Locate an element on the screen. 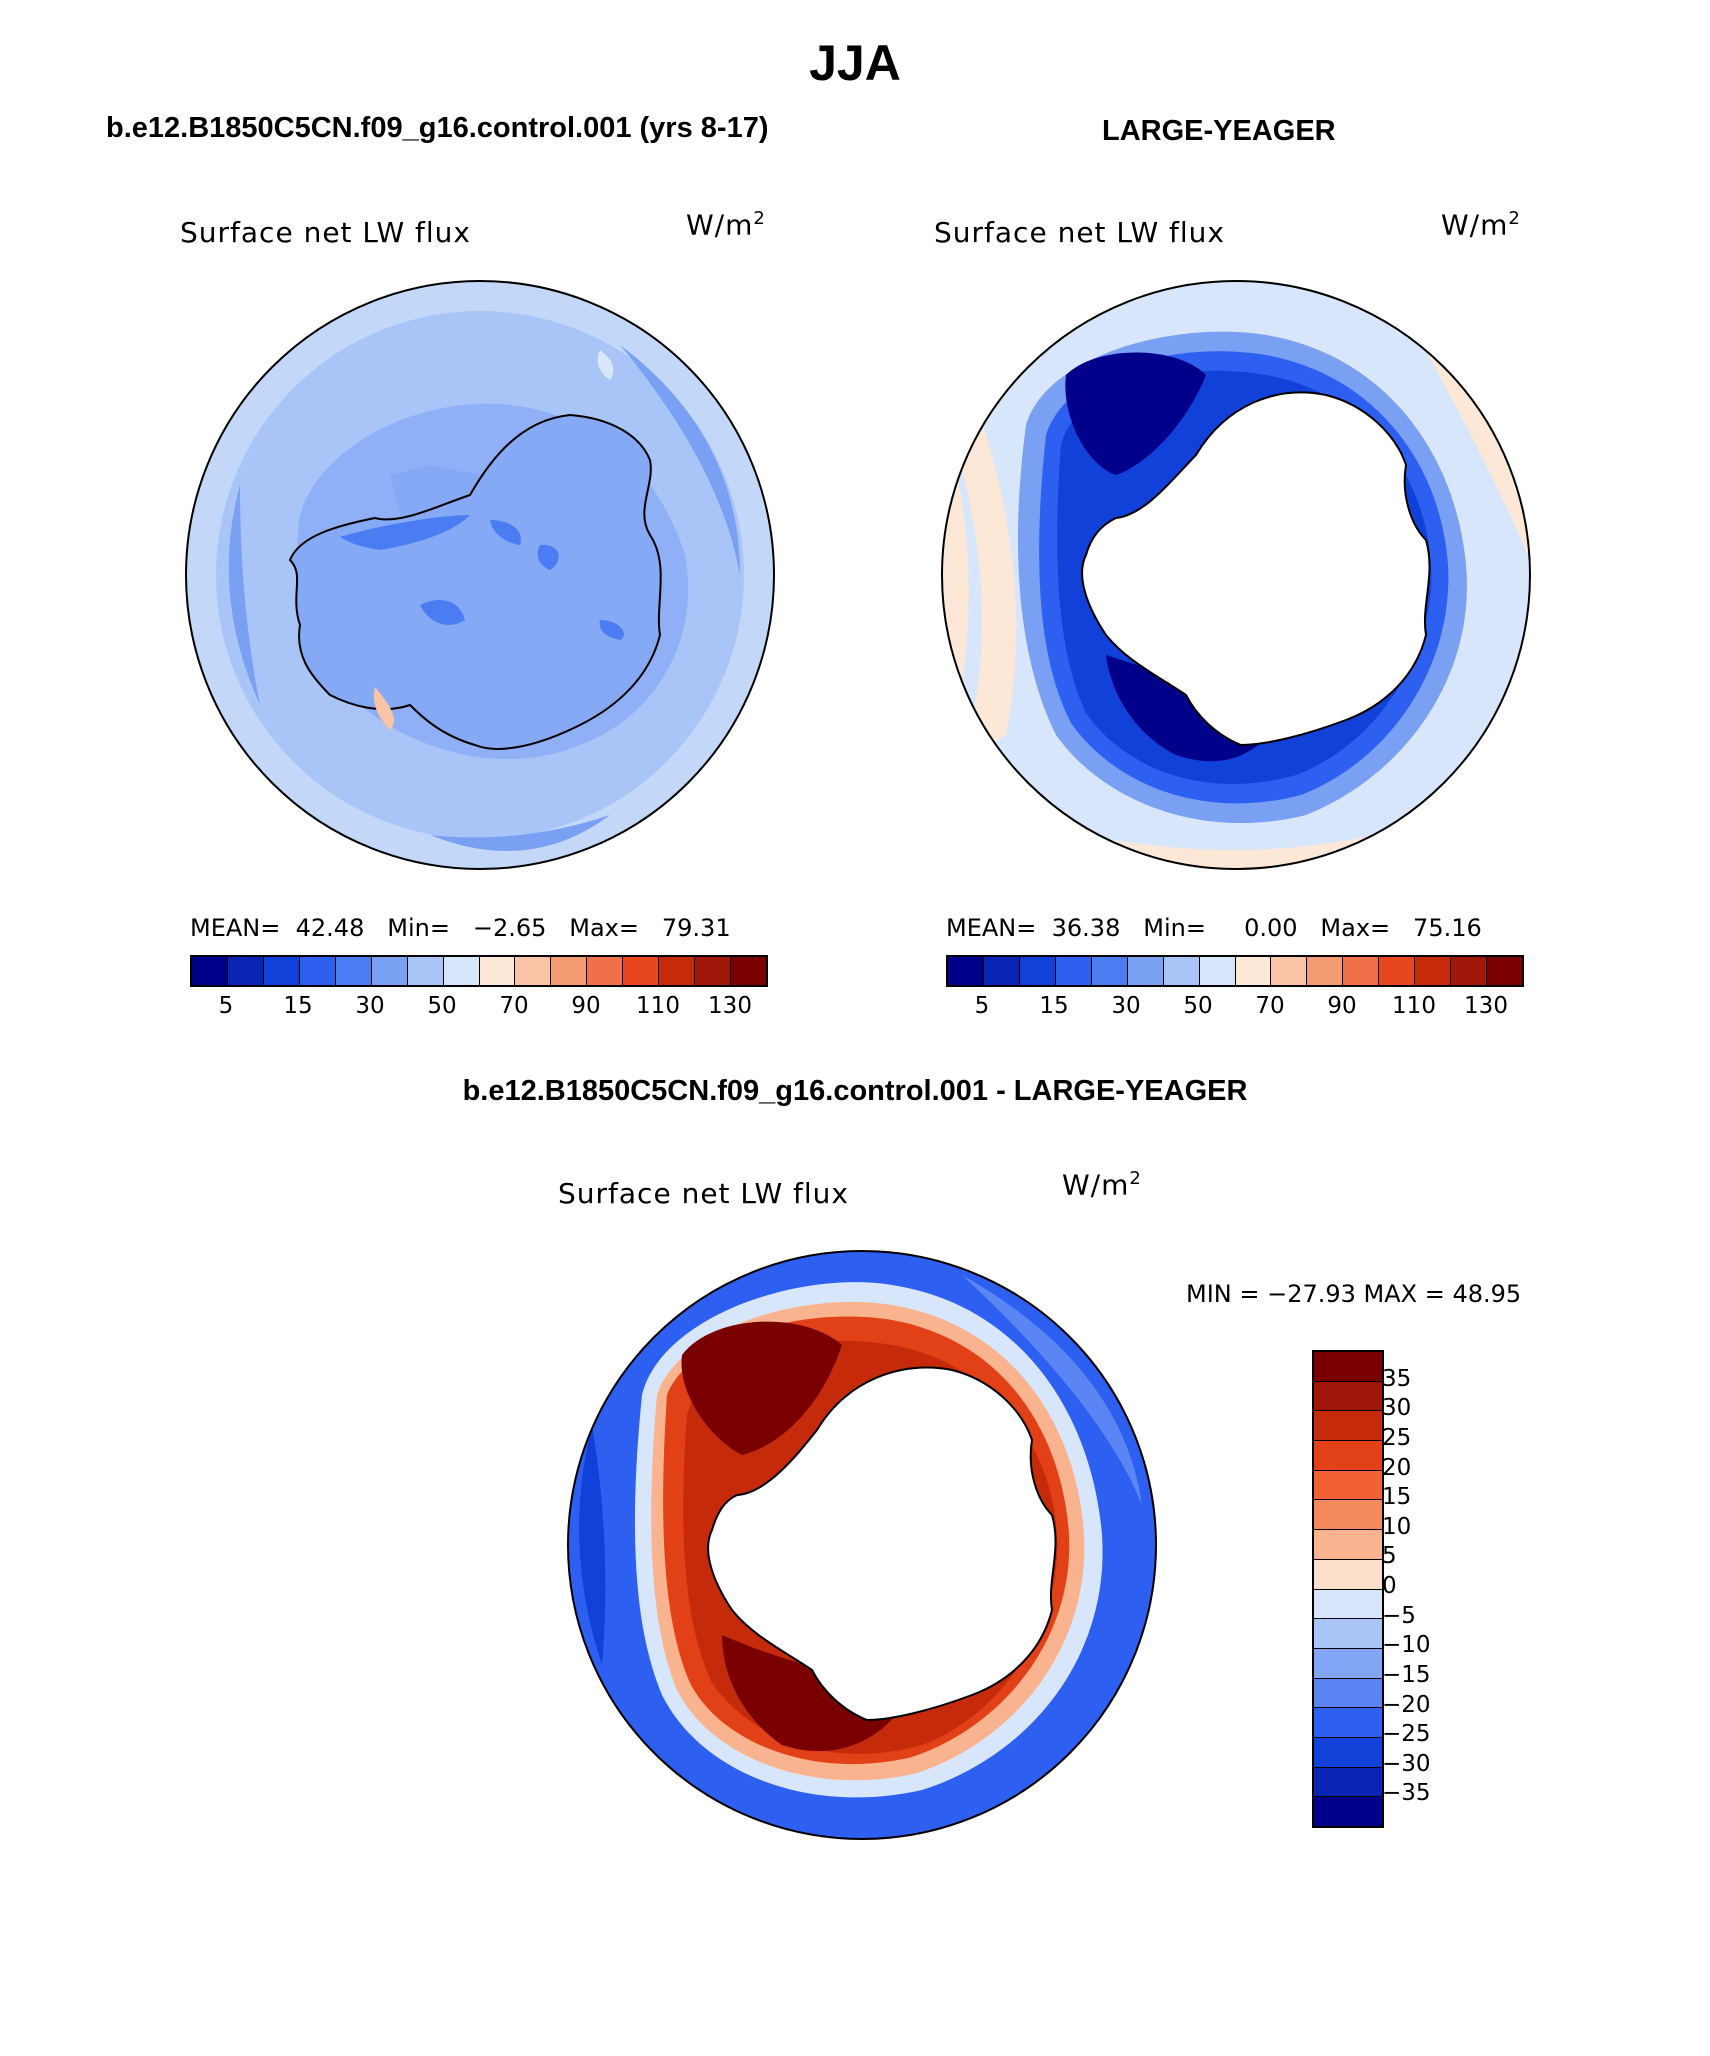 Image resolution: width=1710 pixels, height=2056 pixels. right-units-label: W/m2 is located at coordinates (1481, 225).